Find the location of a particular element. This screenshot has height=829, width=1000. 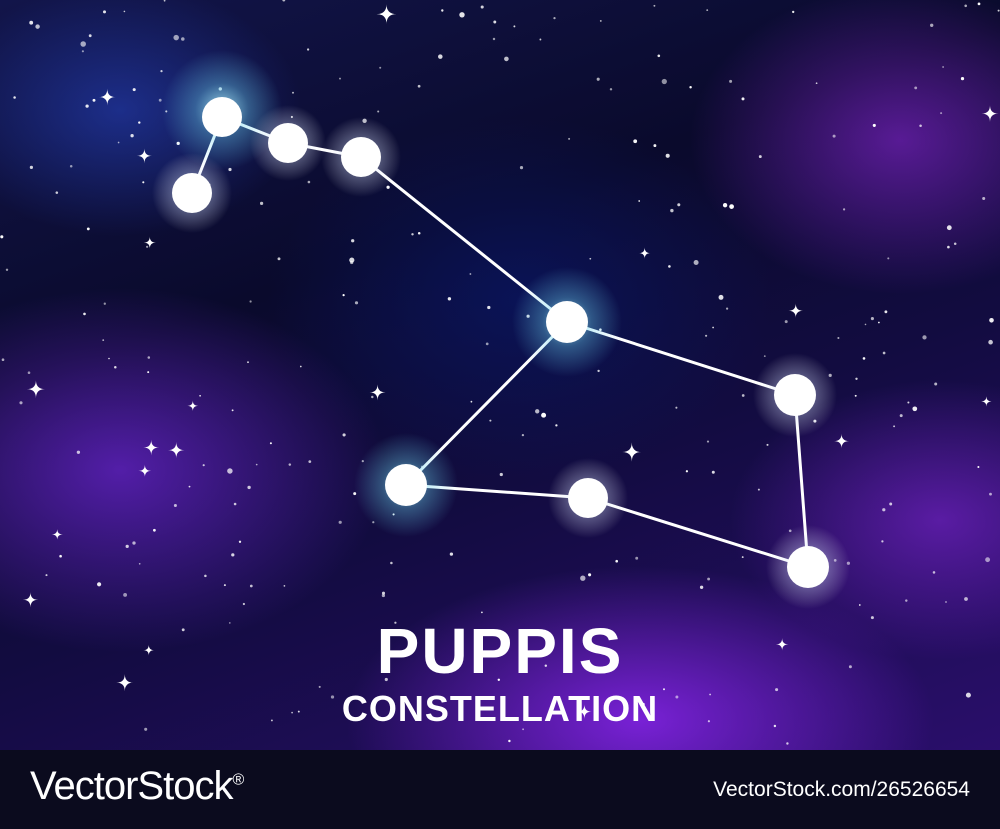

stock-image-id: VectorStock.com/26526654 is located at coordinates (841, 789).